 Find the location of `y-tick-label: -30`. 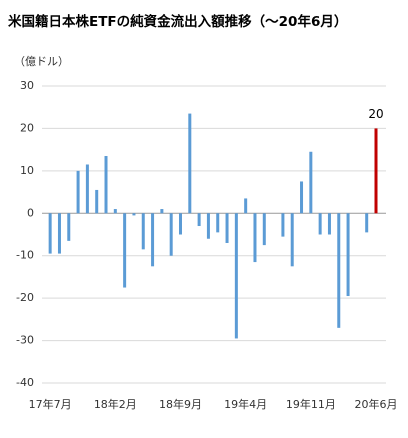

y-tick-label: -30 is located at coordinates (25, 340).